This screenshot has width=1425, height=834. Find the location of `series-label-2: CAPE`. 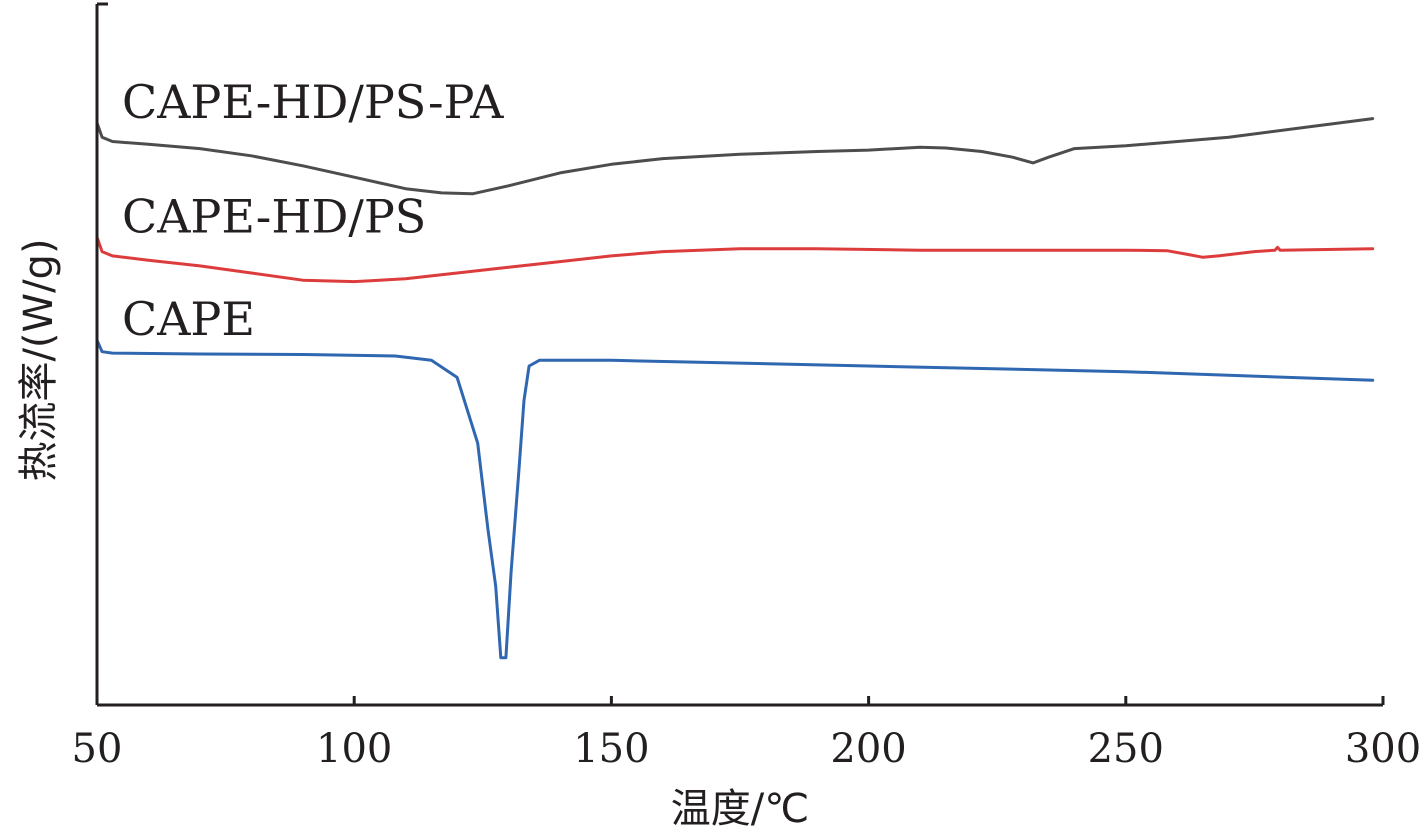

series-label-2: CAPE is located at coordinates (188, 319).